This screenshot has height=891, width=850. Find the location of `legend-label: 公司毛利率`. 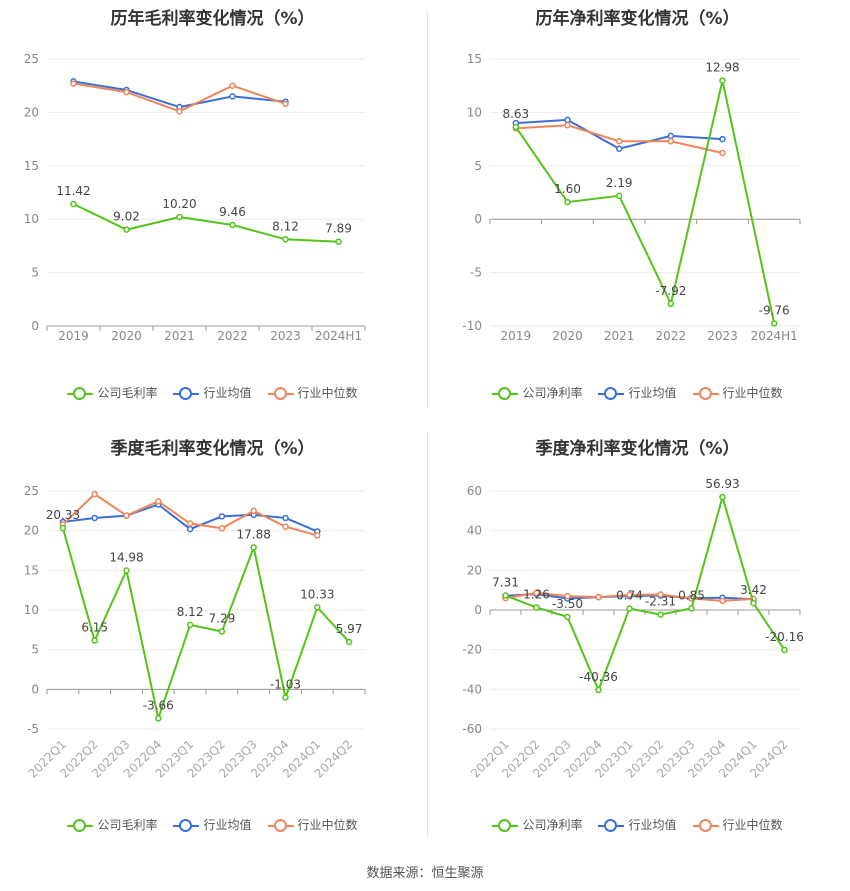

legend-label: 公司毛利率 is located at coordinates (127, 825).